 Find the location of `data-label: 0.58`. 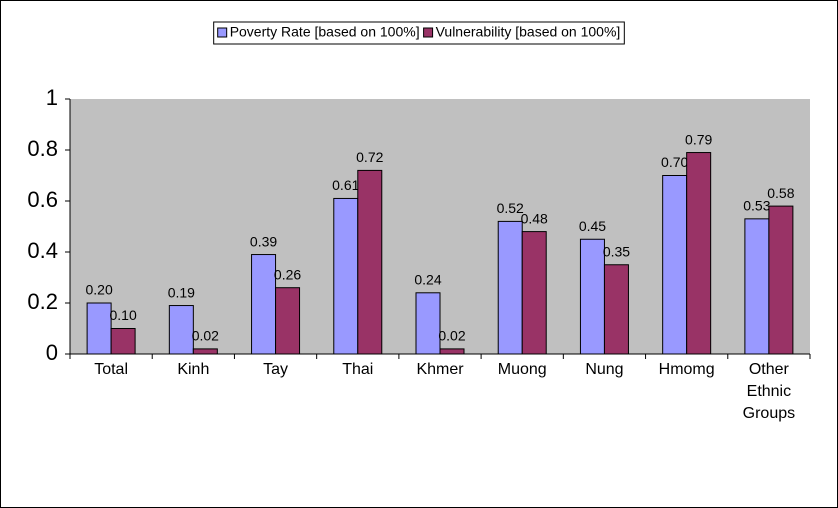

data-label: 0.58 is located at coordinates (780, 193).